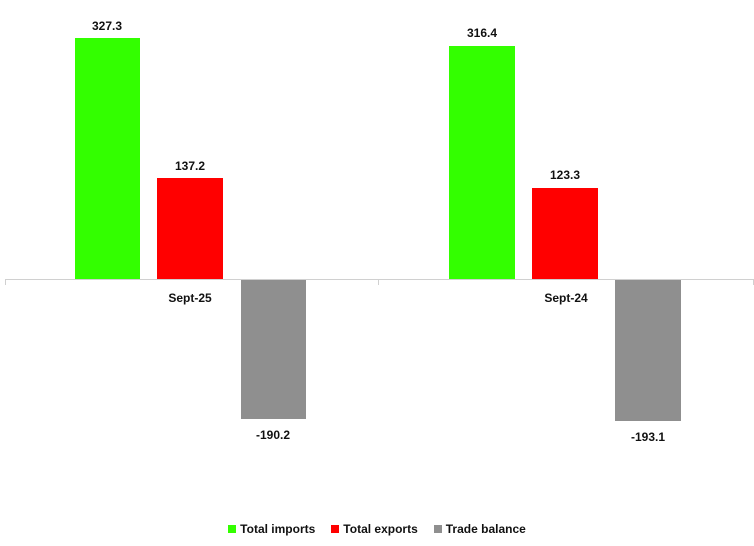 This screenshot has width=754, height=546. What do you see at coordinates (437, 529) in the screenshot?
I see `legend-swatch-gray` at bounding box center [437, 529].